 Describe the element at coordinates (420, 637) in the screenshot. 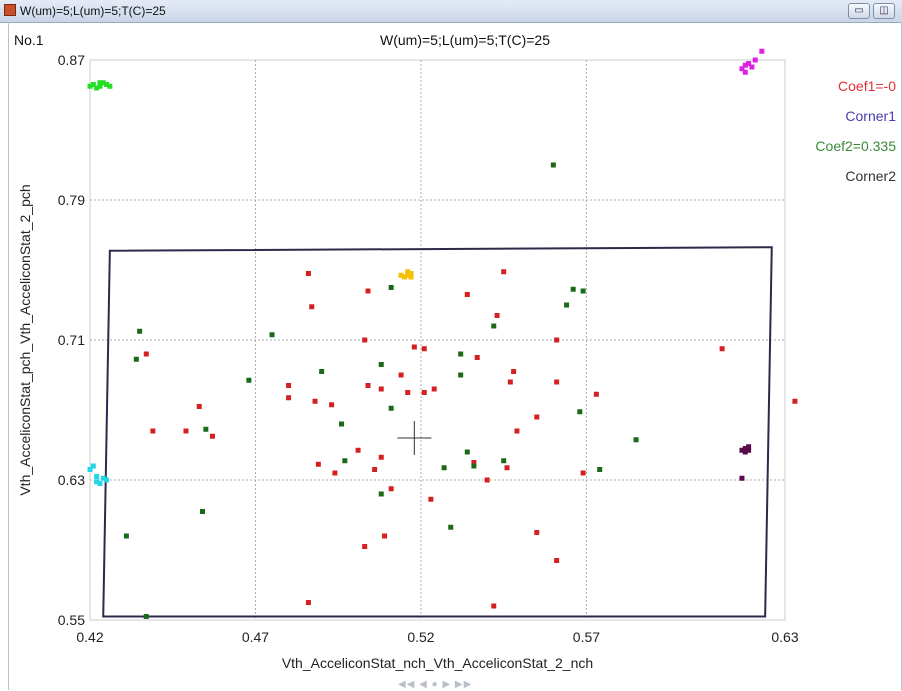

I see `x-tick-label: 0.52` at that location.